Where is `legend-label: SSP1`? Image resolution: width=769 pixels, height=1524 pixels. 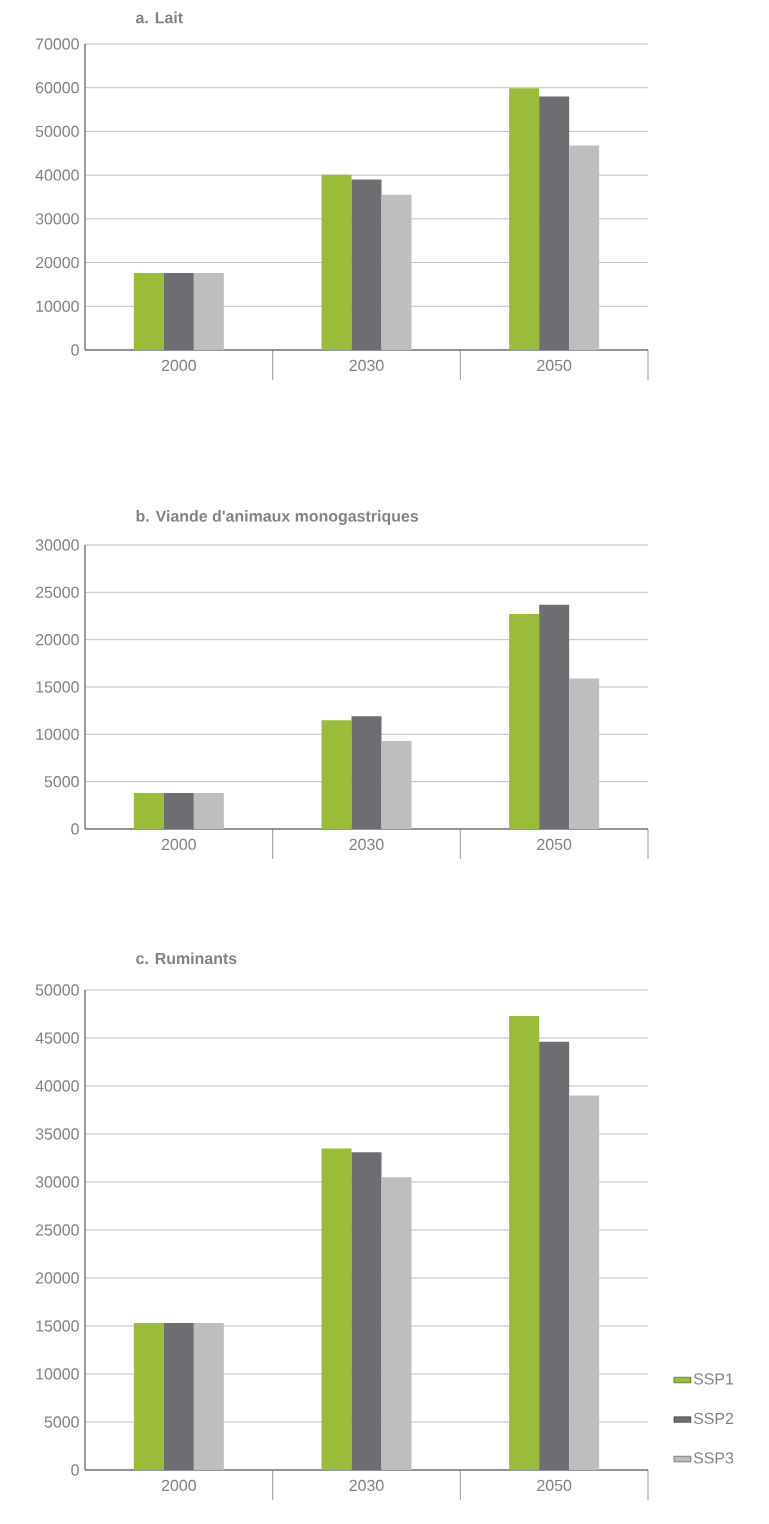 legend-label: SSP1 is located at coordinates (713, 1379).